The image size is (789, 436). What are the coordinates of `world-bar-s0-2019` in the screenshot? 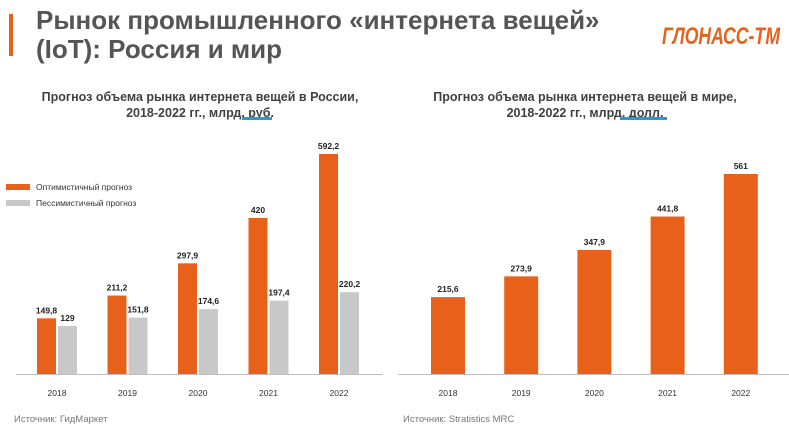 It's located at (521, 325).